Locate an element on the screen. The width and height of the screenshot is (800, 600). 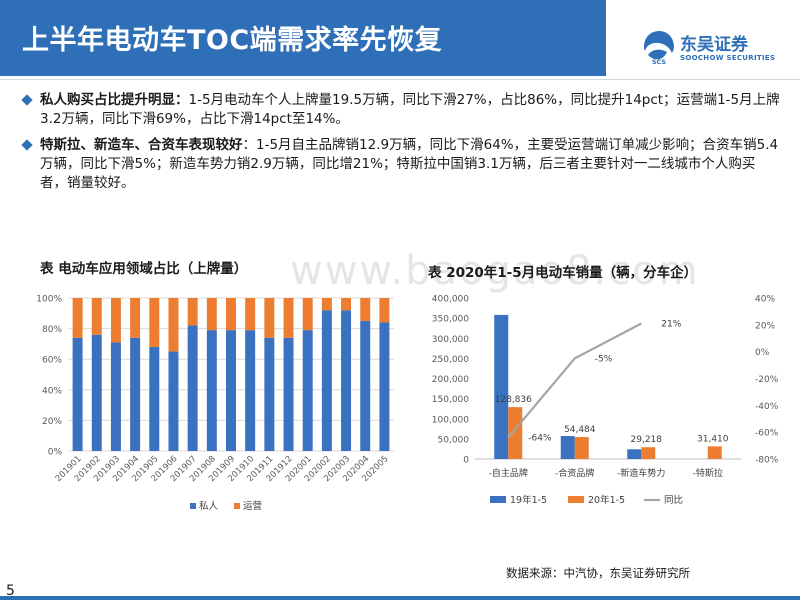
y-tick-label: 200,000 is located at coordinates (450, 380).